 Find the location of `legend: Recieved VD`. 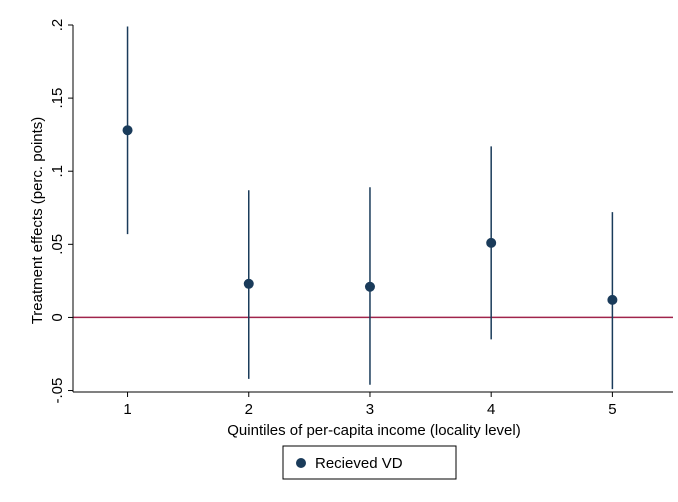

legend: Recieved VD is located at coordinates (369, 462).